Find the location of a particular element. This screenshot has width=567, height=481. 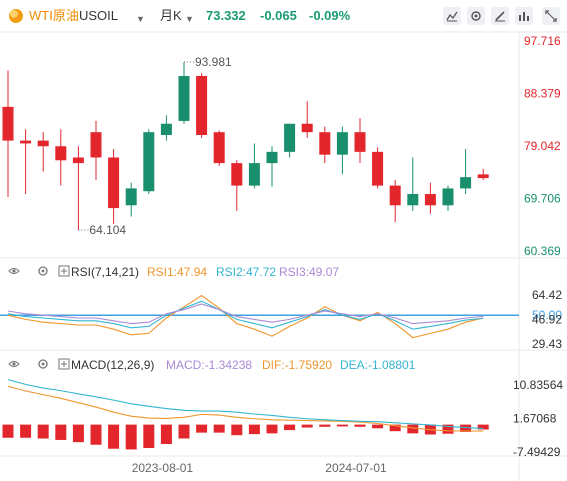

symbol-dropdown-icon: ▼ is located at coordinates (140, 19).